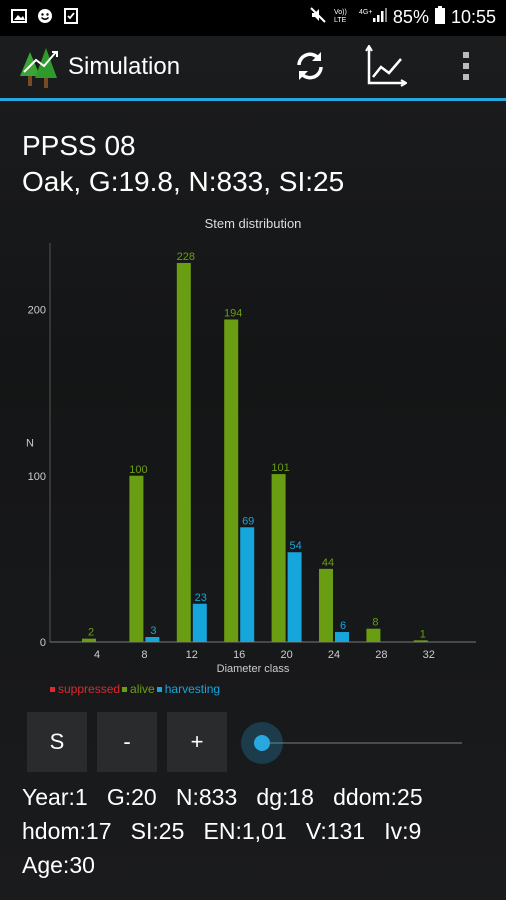  I want to click on x-tick-label: 12, so click(192, 655).